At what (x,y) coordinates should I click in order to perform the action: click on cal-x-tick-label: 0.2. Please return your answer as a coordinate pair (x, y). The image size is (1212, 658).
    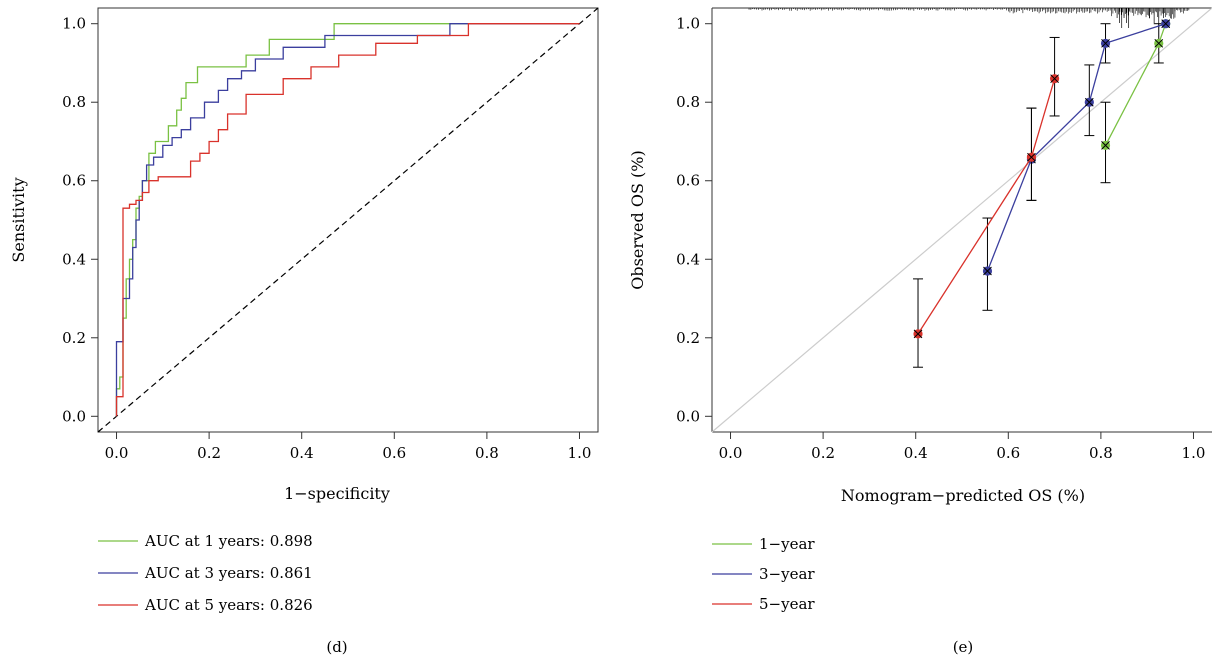
    Looking at the image, I should click on (823, 453).